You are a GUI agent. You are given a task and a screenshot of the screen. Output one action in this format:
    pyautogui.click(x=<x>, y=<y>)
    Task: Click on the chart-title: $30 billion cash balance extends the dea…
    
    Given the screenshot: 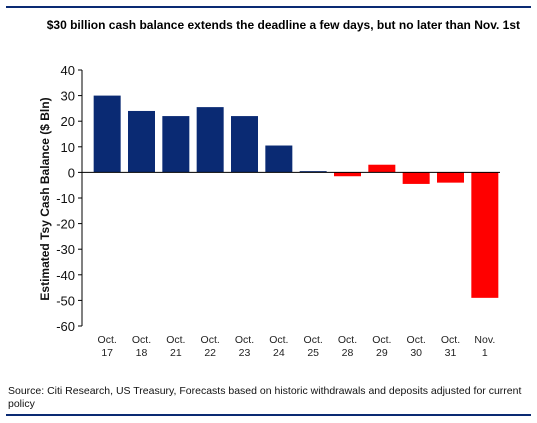 What is the action you would take?
    pyautogui.click(x=283, y=25)
    